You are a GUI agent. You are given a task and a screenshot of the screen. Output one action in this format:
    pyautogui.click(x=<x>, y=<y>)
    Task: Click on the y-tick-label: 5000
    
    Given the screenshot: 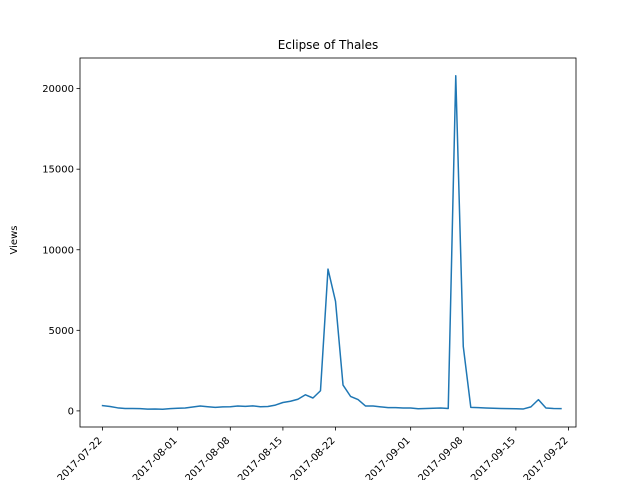 What is the action you would take?
    pyautogui.click(x=61, y=331)
    